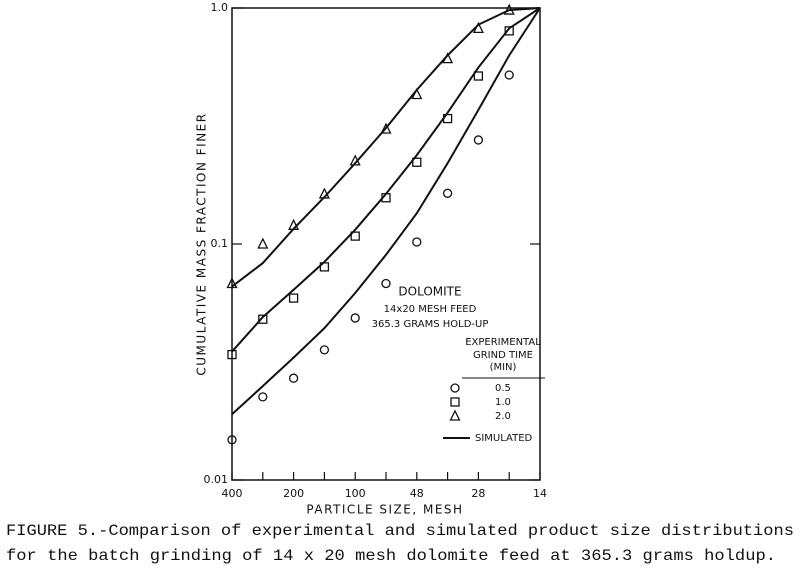  What do you see at coordinates (540, 493) in the screenshot?
I see `x-tick-label: 14` at bounding box center [540, 493].